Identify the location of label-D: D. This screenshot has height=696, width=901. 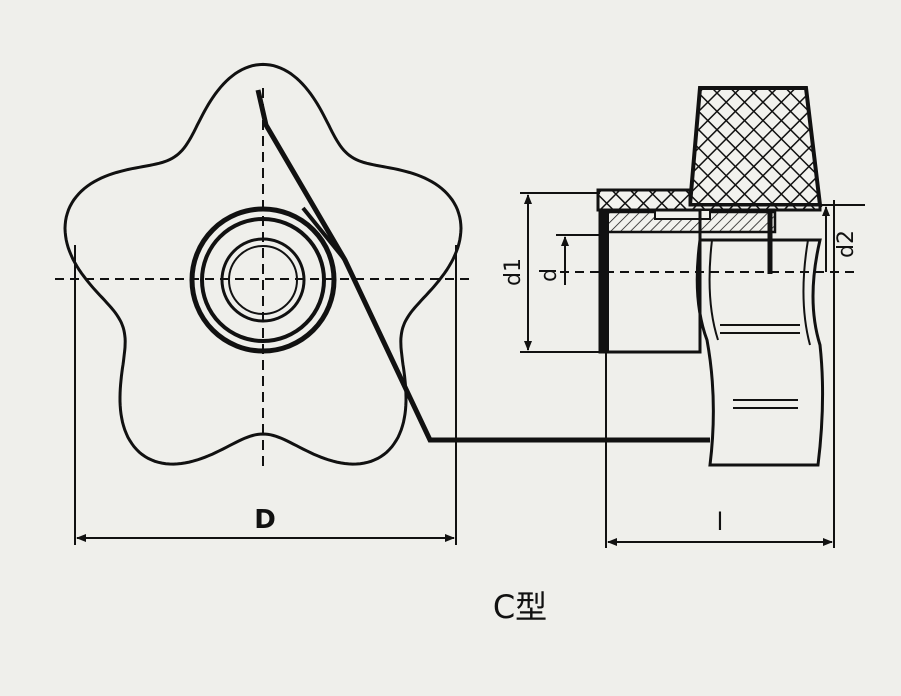
(265, 520).